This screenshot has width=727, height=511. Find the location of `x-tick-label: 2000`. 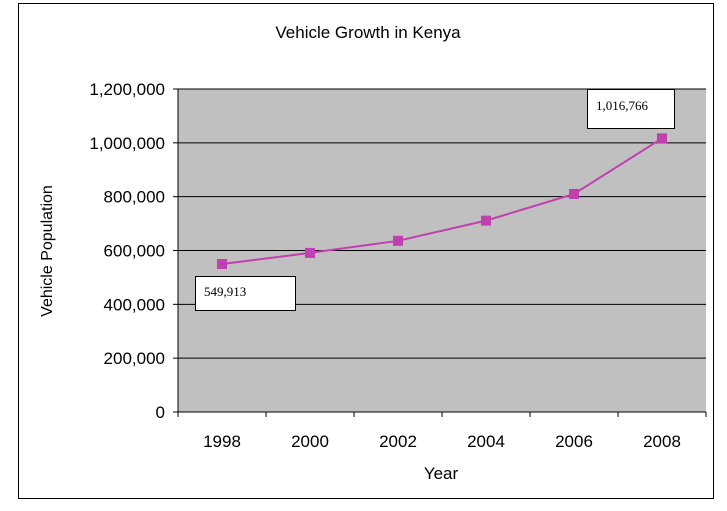

x-tick-label: 2000 is located at coordinates (310, 441).